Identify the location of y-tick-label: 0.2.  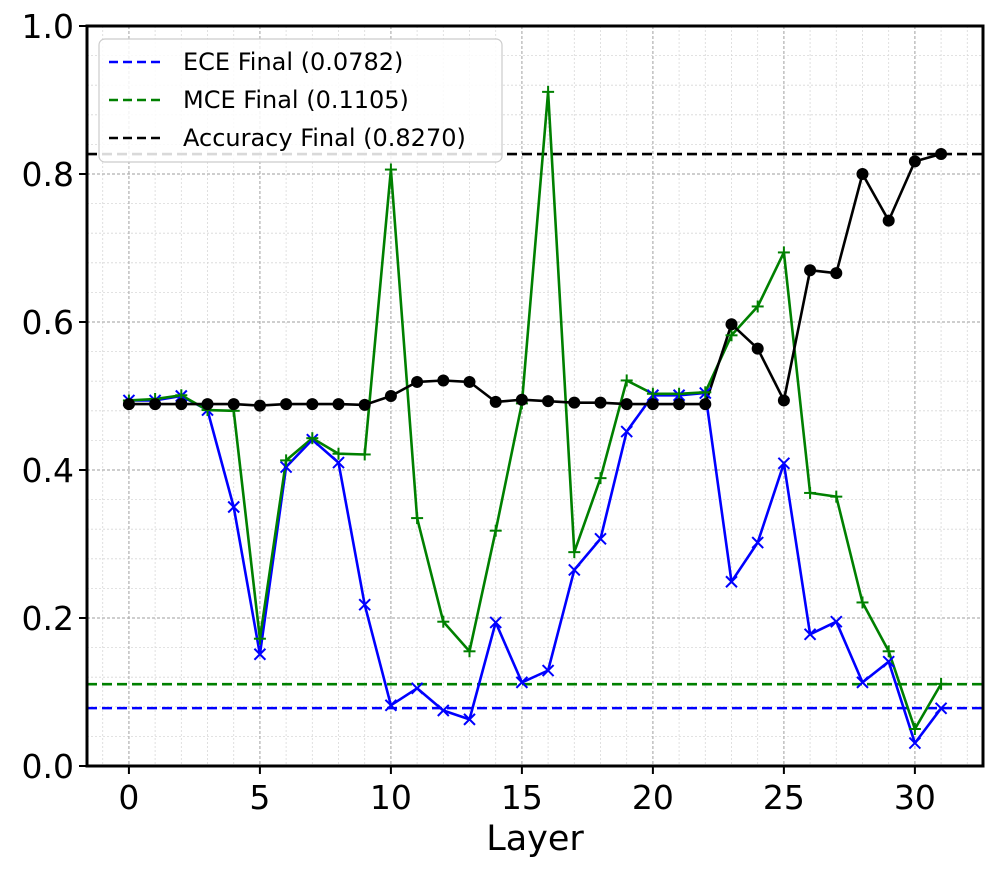
(48, 618).